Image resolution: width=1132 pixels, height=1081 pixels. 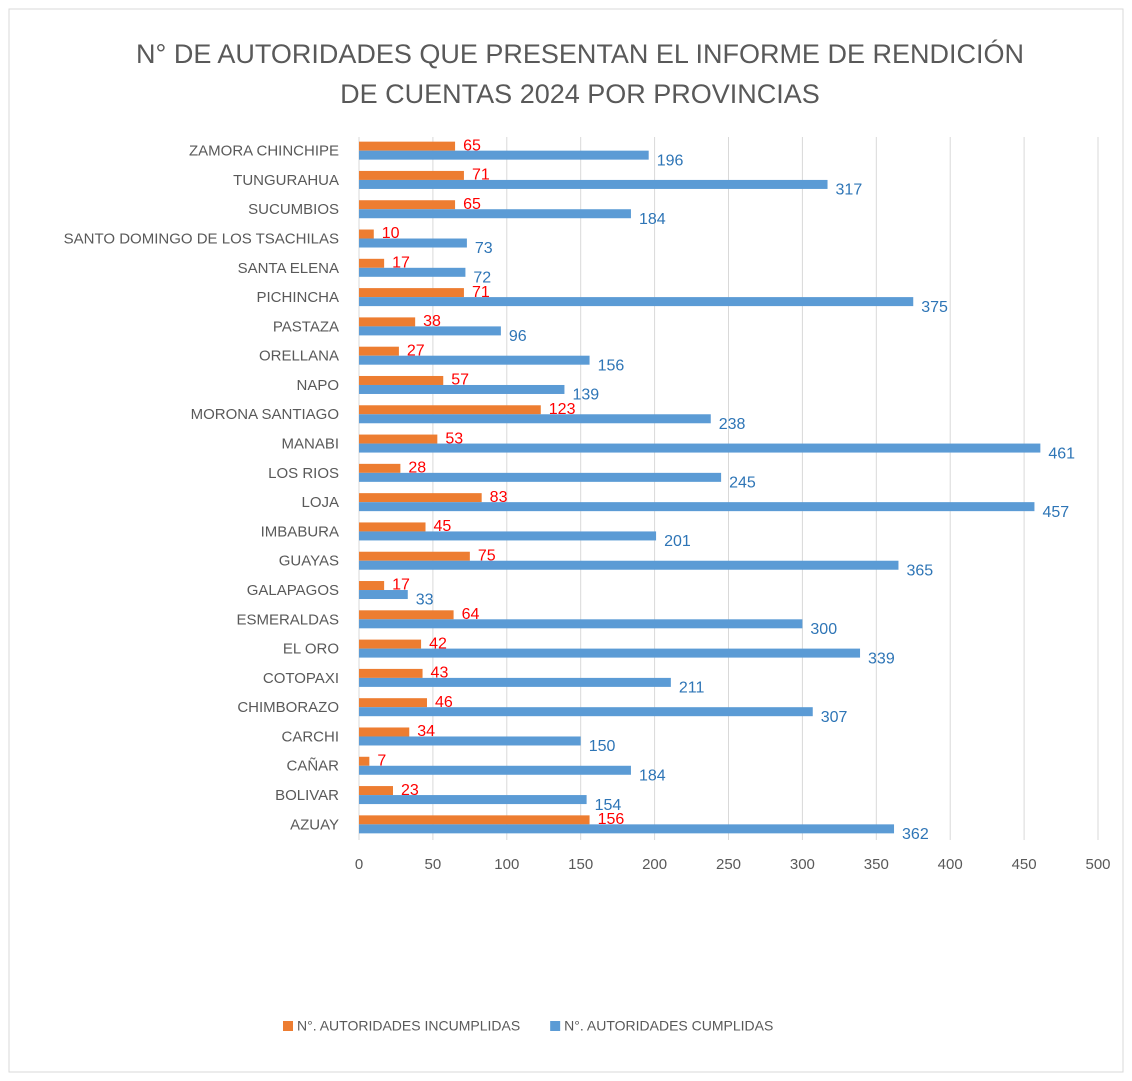 I want to click on data-label: 96, so click(x=518, y=336).